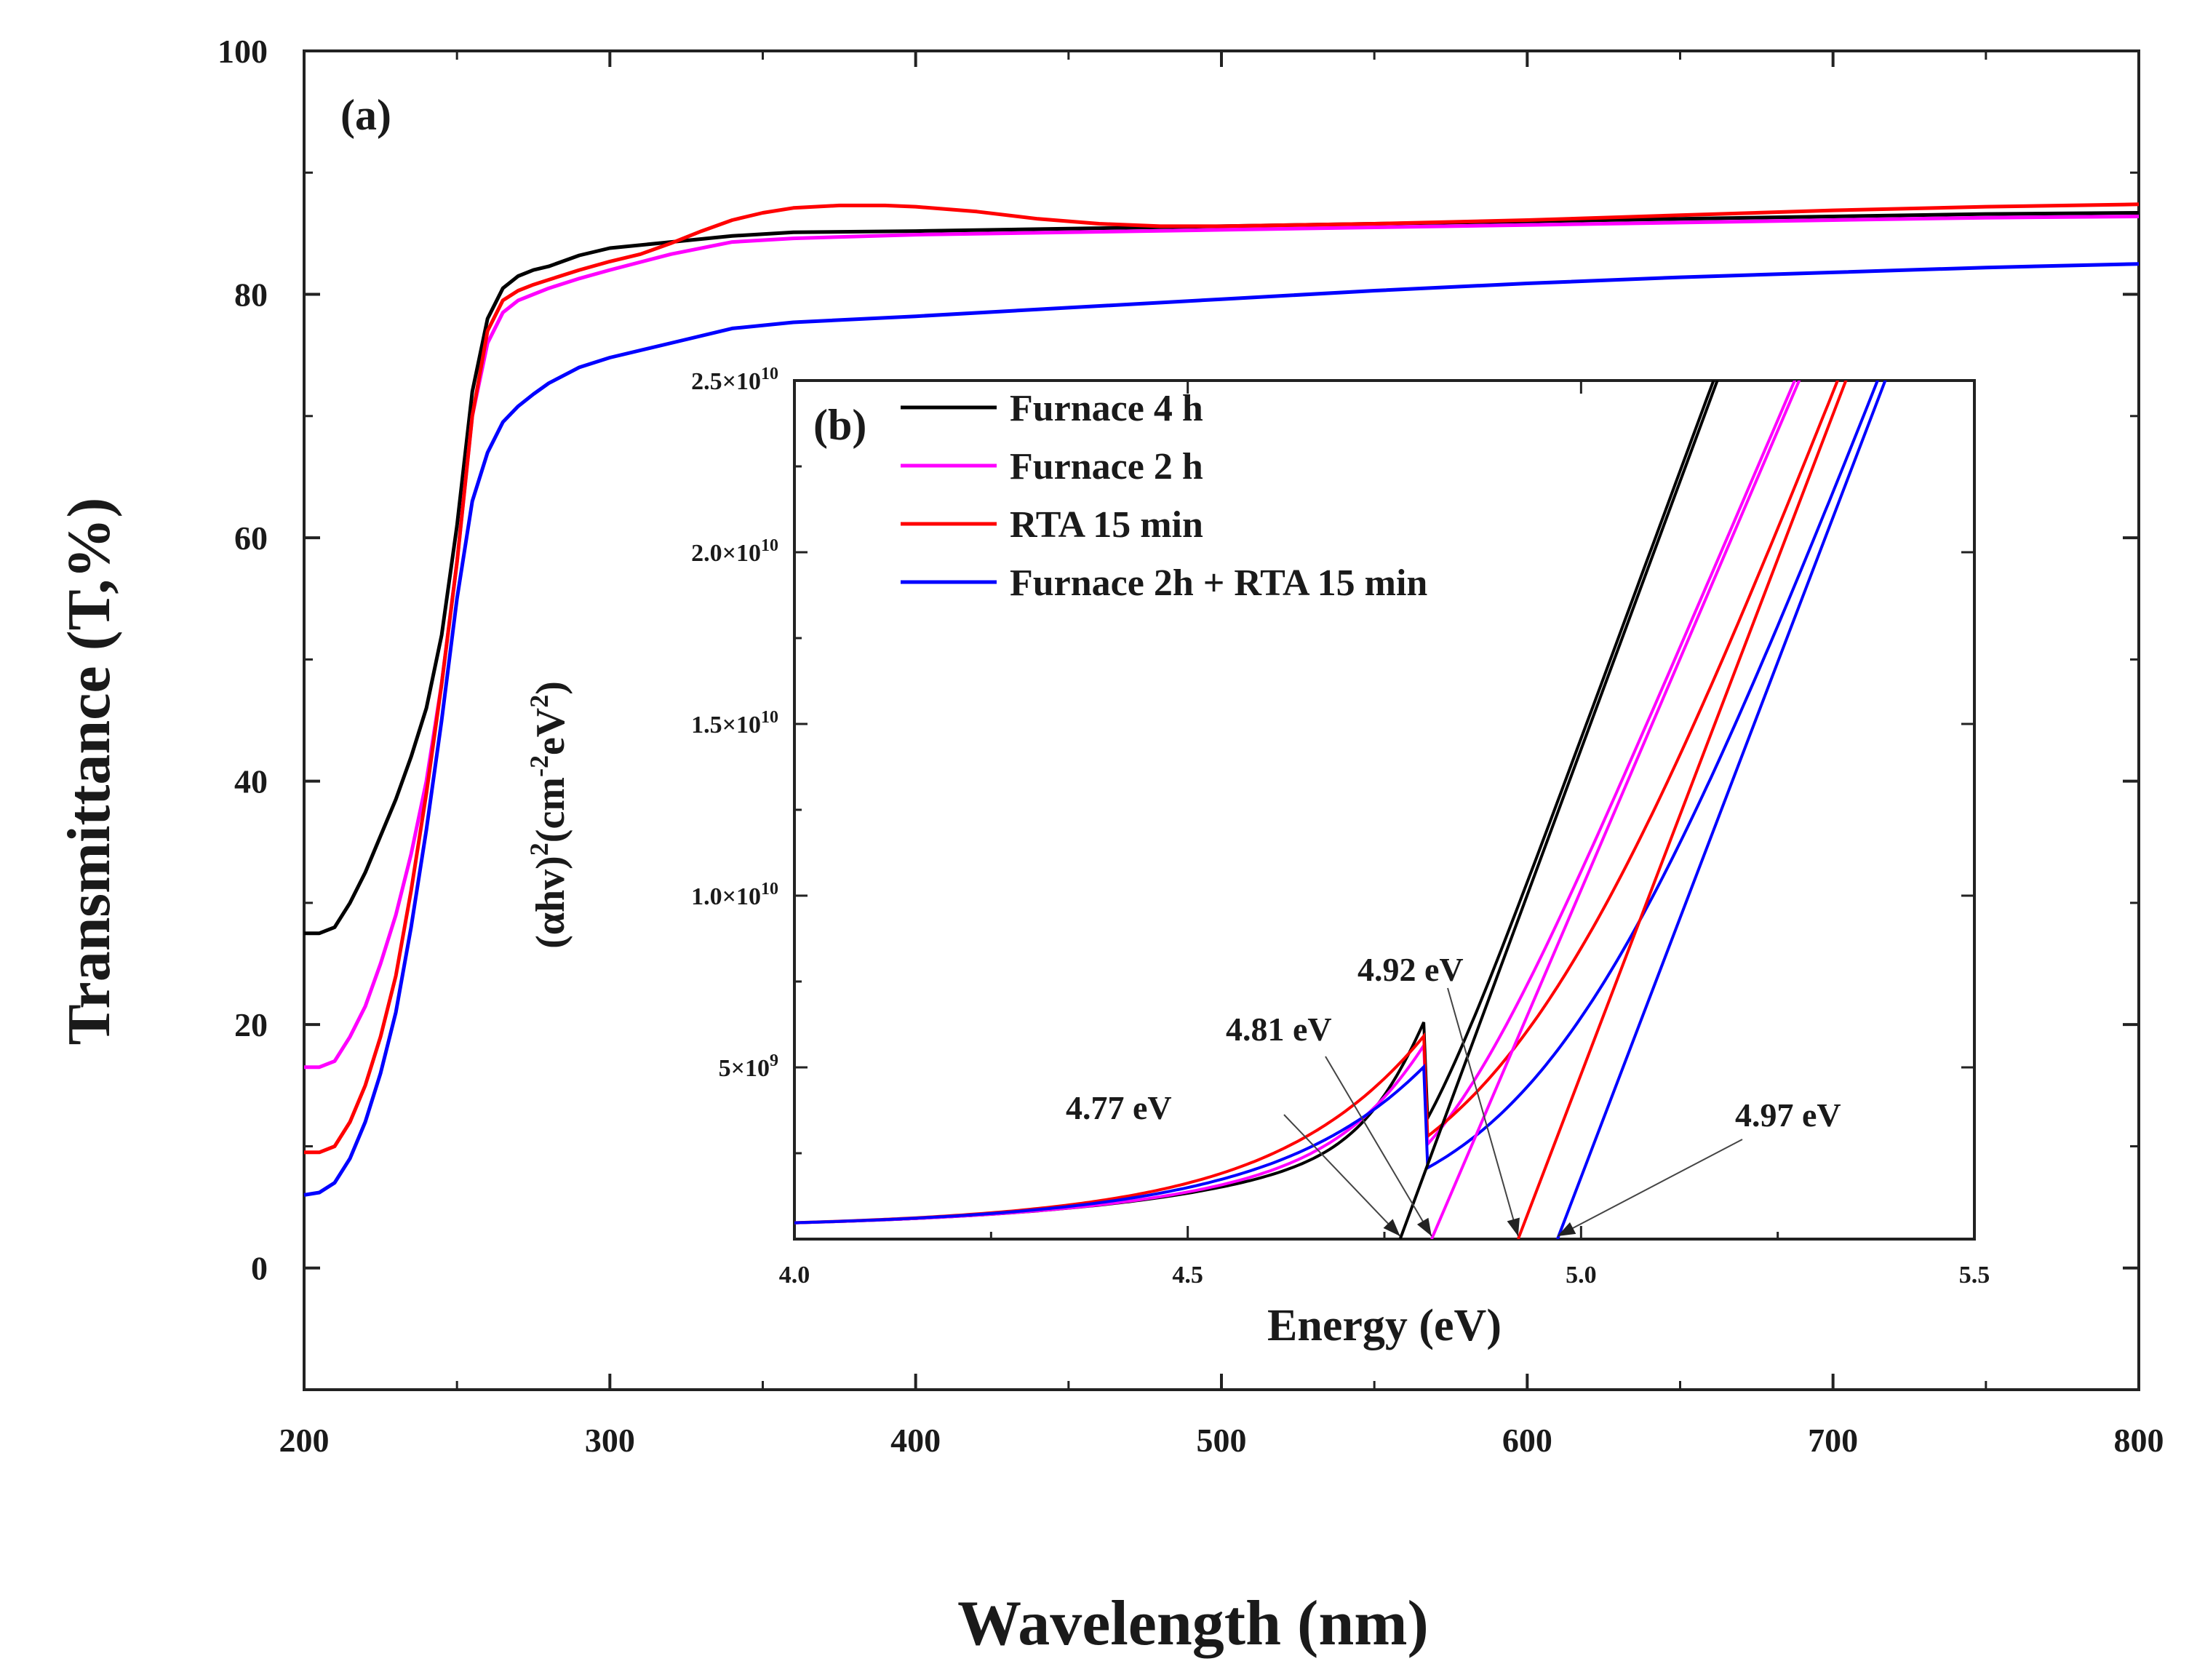 The image size is (2197, 1680). I want to click on y-tick-label-b: 2.5×10¹⁰, so click(734, 380).